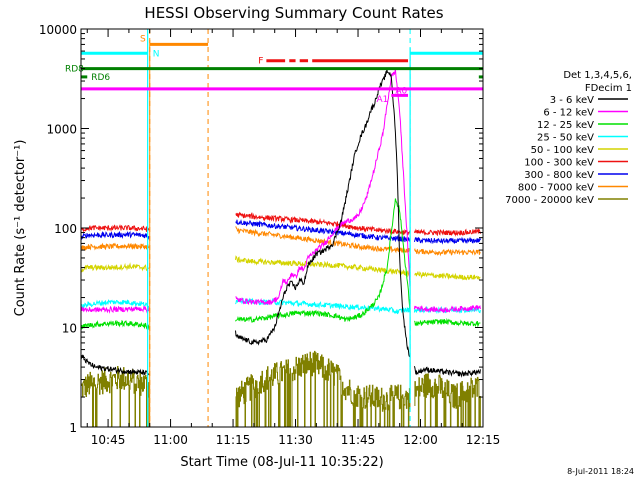 Image resolution: width=640 pixels, height=480 pixels. What do you see at coordinates (108, 440) in the screenshot?
I see `x-tick-label-0: 10:45` at bounding box center [108, 440].